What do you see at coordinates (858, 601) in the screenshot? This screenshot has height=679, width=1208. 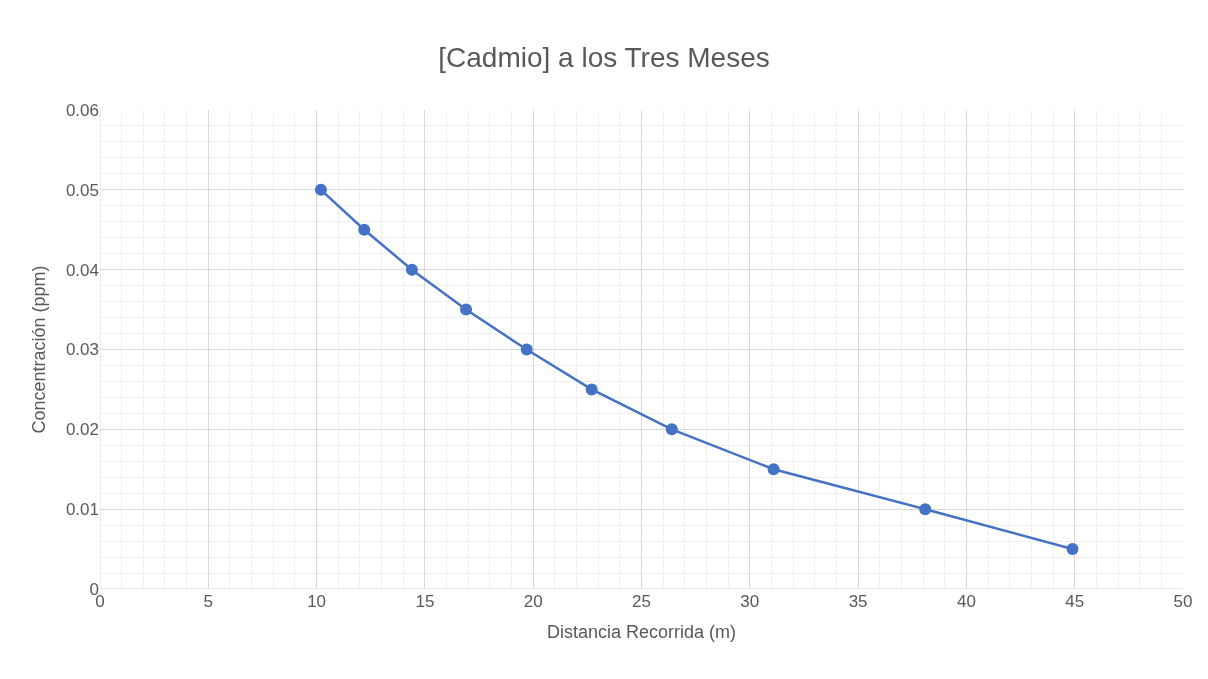 I see `x-tick-label: 35` at bounding box center [858, 601].